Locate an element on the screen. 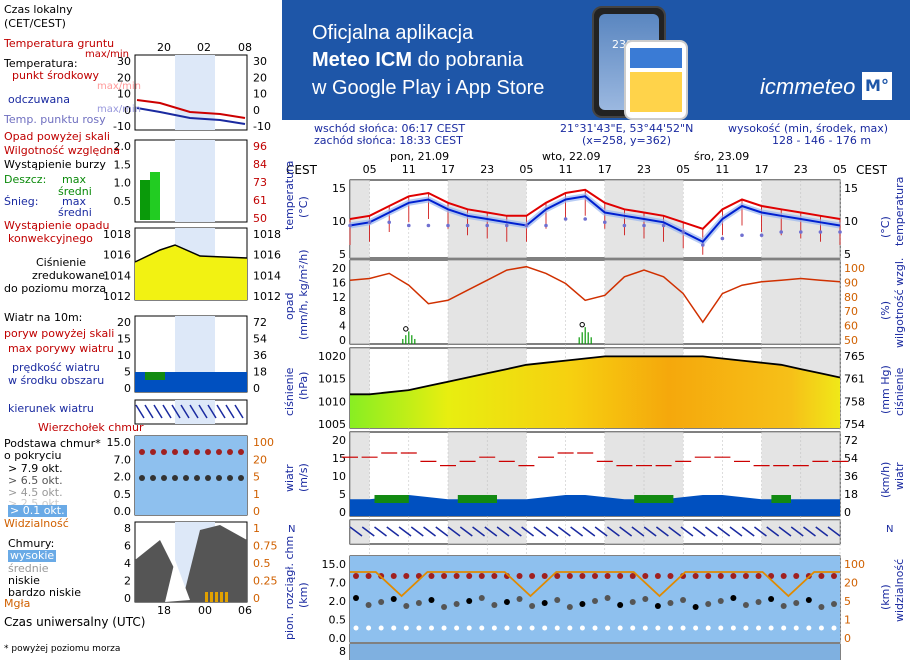 This screenshot has width=910, height=660. legend-night-prec is located at coordinates (195, 181).